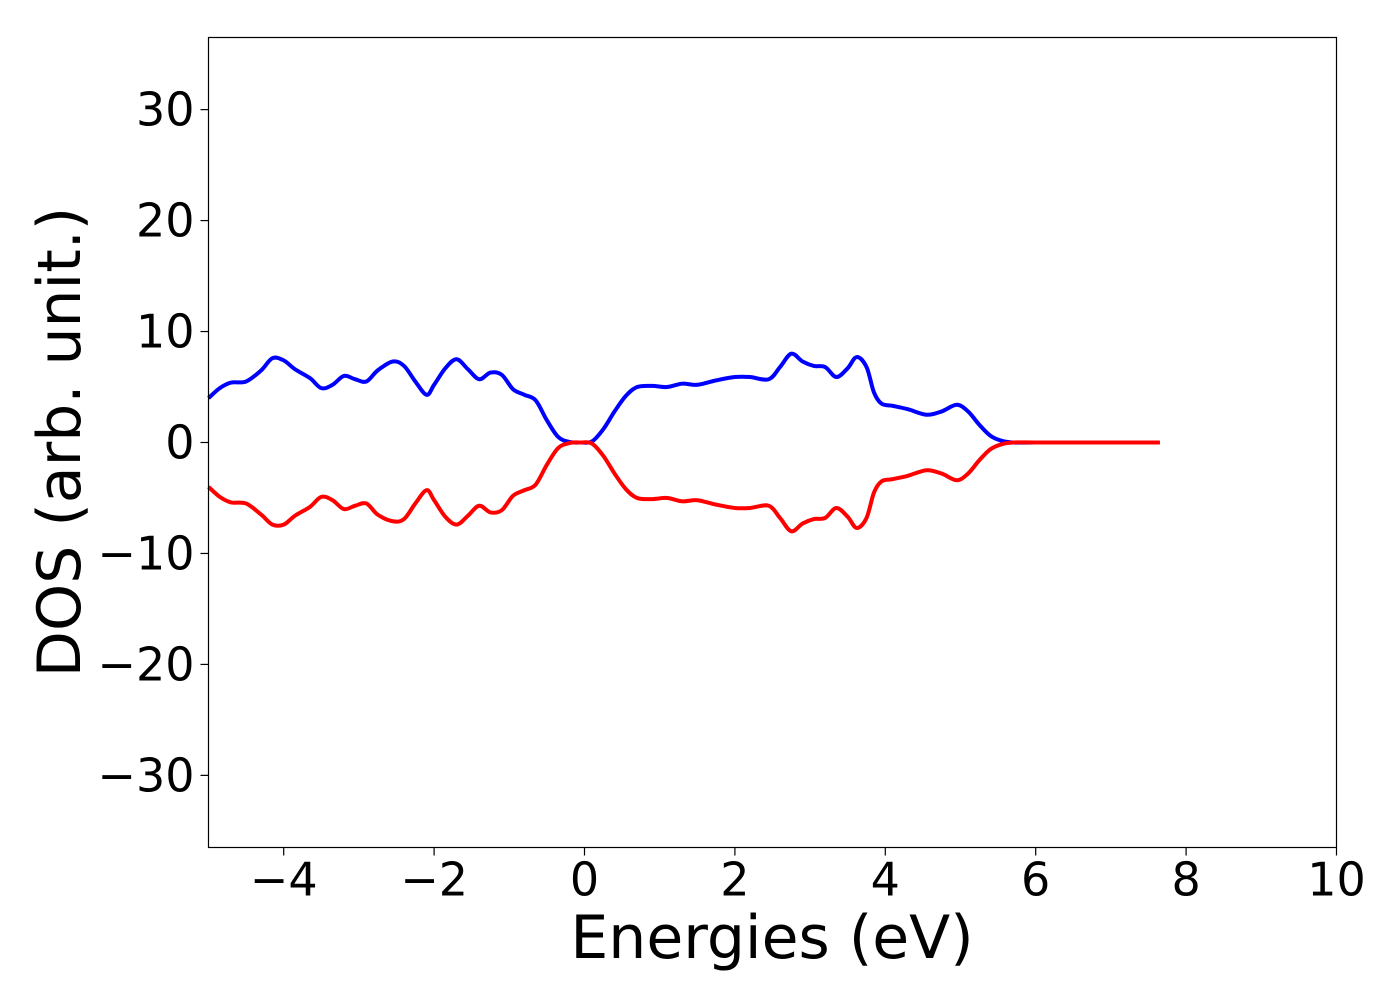 The width and height of the screenshot is (1400, 1000). Describe the element at coordinates (145, 553) in the screenshot. I see `y-tick-label: −10` at that location.